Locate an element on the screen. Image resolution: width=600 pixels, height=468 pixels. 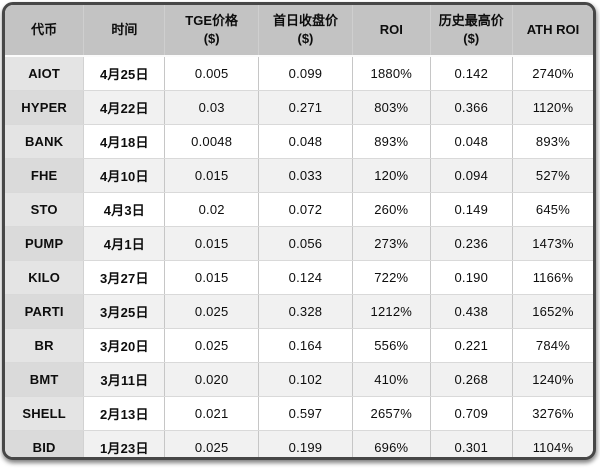
table-cell: 0.190 is located at coordinates (471, 277).